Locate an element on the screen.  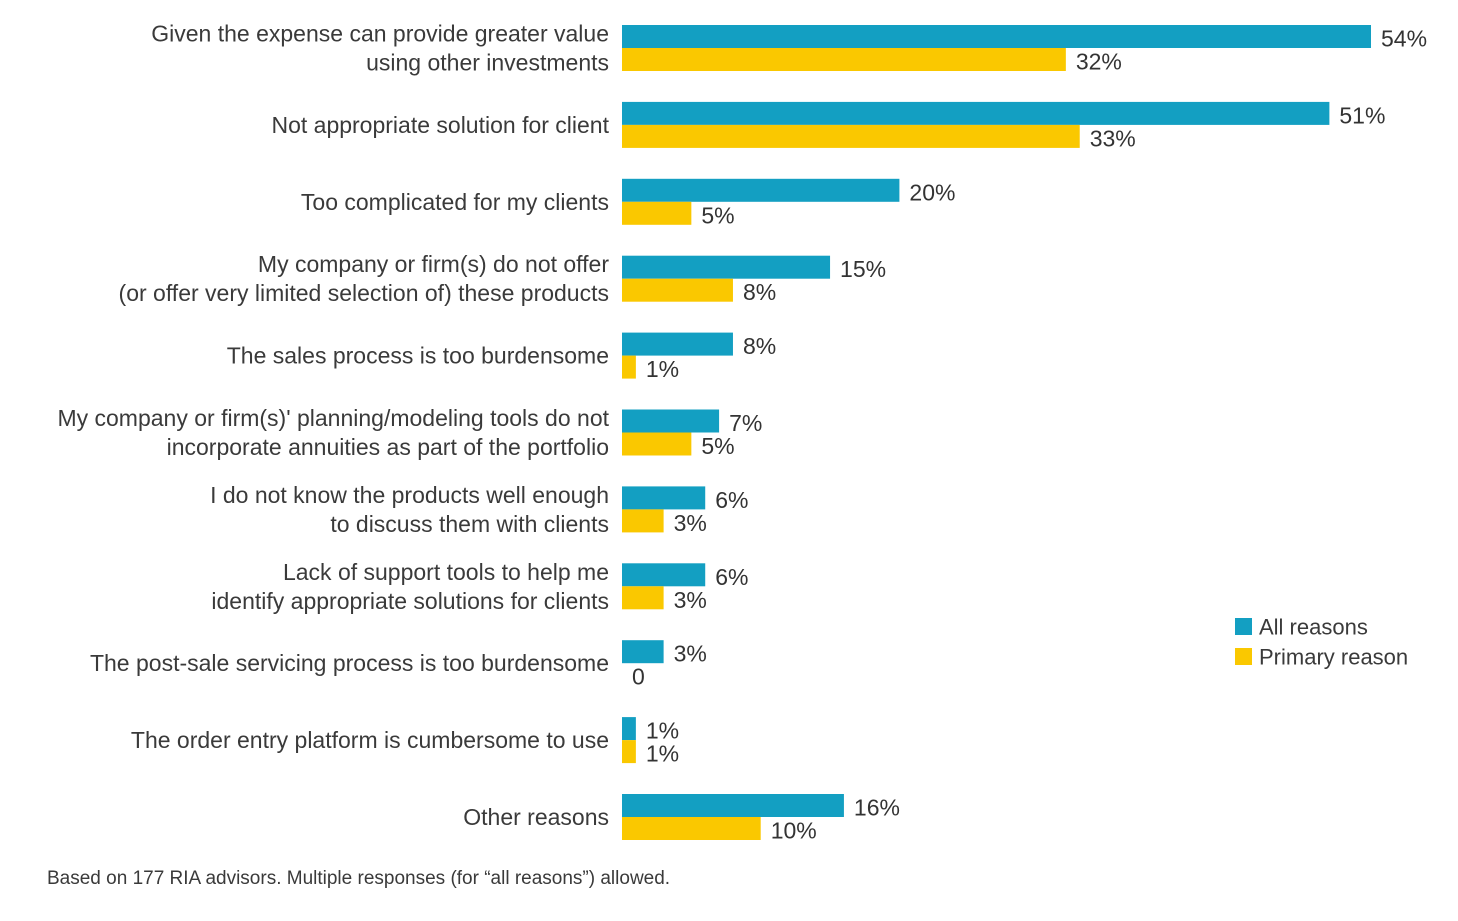
value-label-primary-reason: 10% is located at coordinates (794, 831).